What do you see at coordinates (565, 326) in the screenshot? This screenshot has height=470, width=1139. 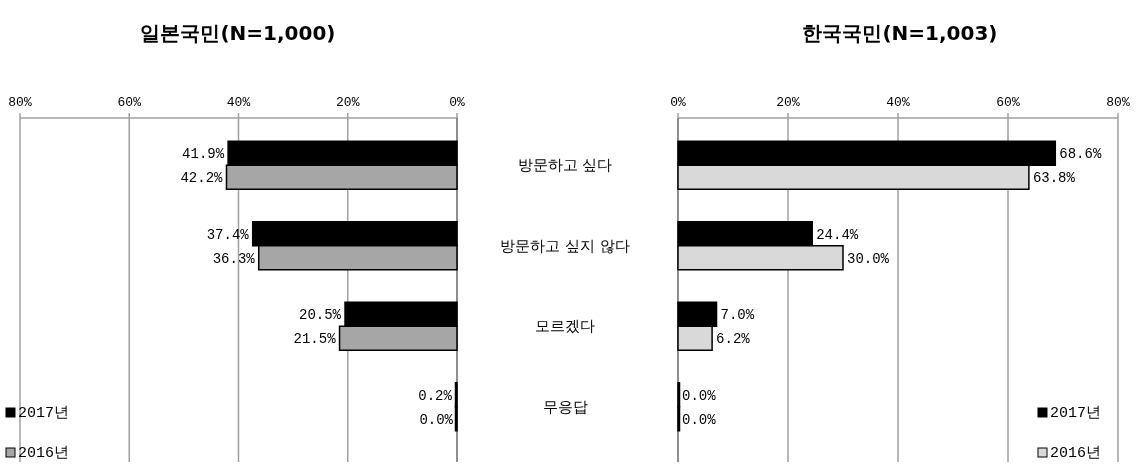 I see `y-tick-label: 모르겠다` at bounding box center [565, 326].